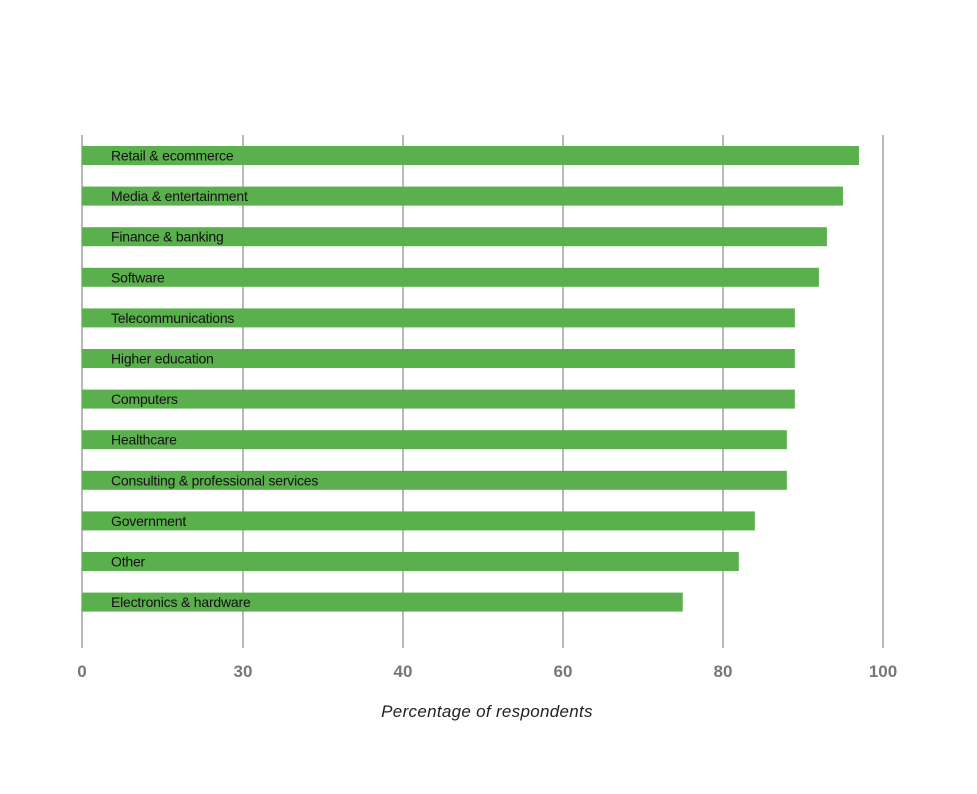 This screenshot has width=977, height=794. What do you see at coordinates (138, 277) in the screenshot?
I see `bar-label: Software` at bounding box center [138, 277].